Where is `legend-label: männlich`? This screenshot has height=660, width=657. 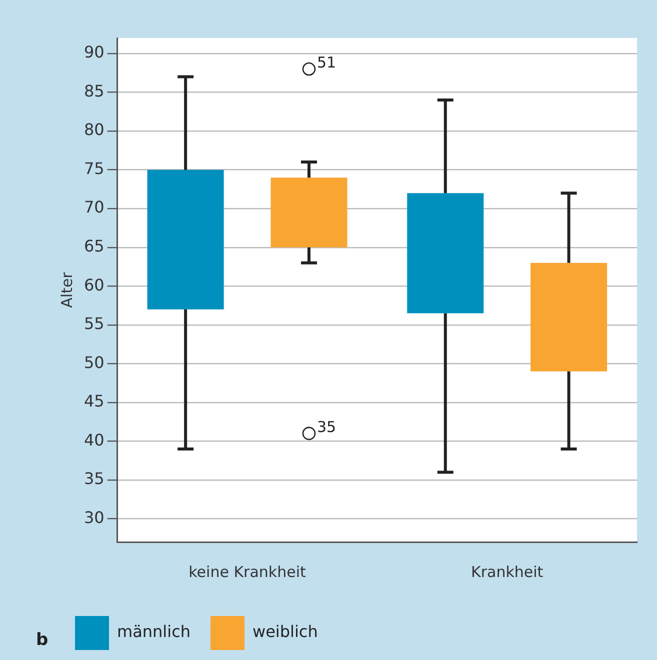 legend-label: männlich is located at coordinates (153, 632).